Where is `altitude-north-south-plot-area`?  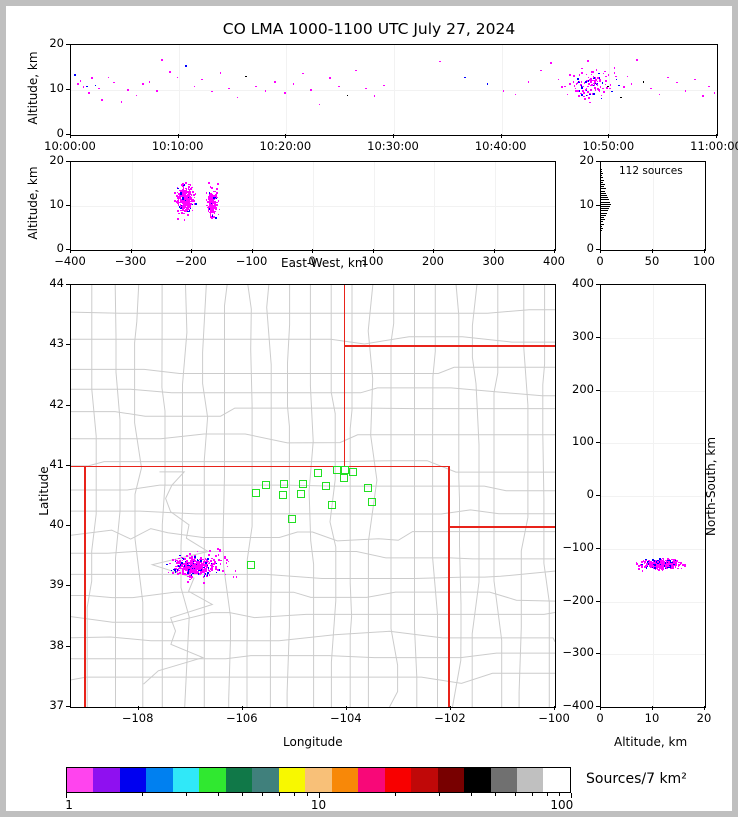 altitude-north-south-plot-area is located at coordinates (653, 496).